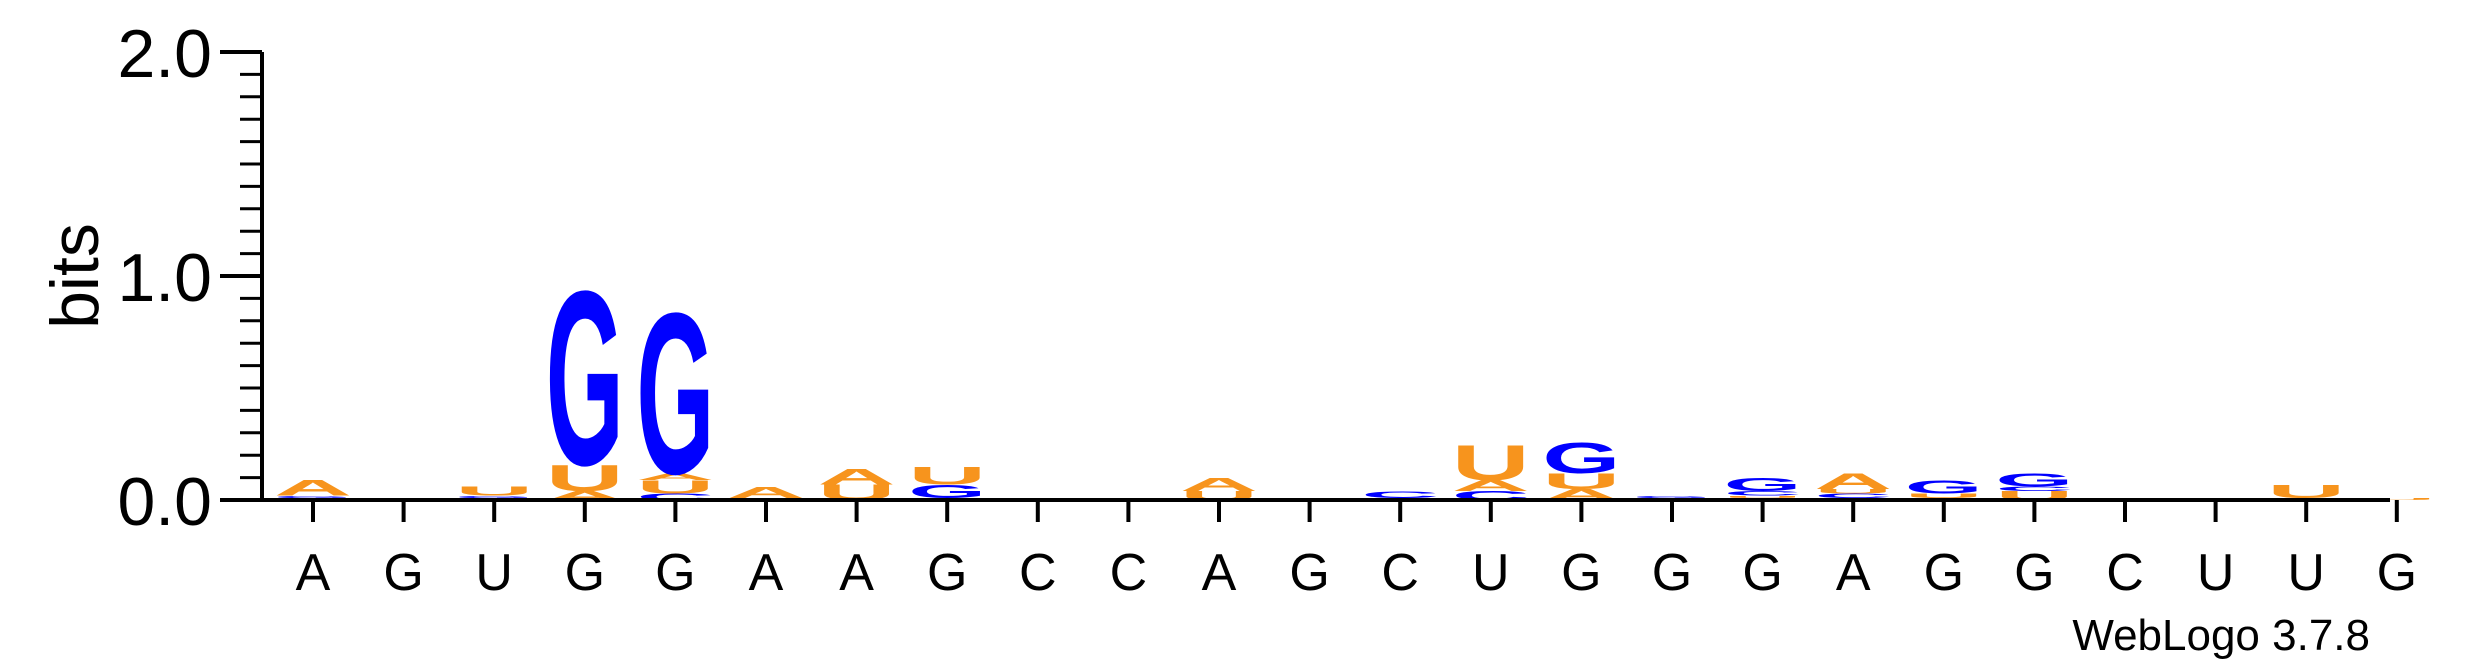 This screenshot has height=667, width=2475. What do you see at coordinates (164, 278) in the screenshot?
I see `y-tick-label: 1.0` at bounding box center [164, 278].